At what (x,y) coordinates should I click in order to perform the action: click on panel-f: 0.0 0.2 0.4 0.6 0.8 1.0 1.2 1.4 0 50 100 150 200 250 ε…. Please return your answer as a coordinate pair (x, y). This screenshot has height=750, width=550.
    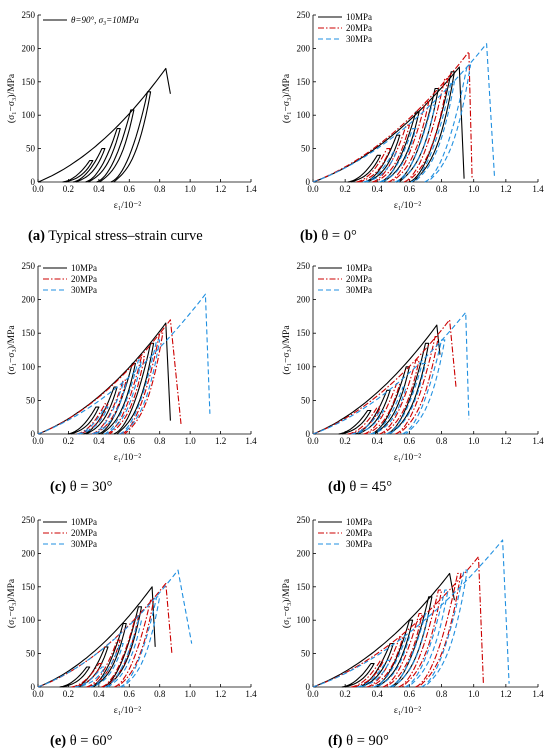
    Looking at the image, I should click on (412, 632).